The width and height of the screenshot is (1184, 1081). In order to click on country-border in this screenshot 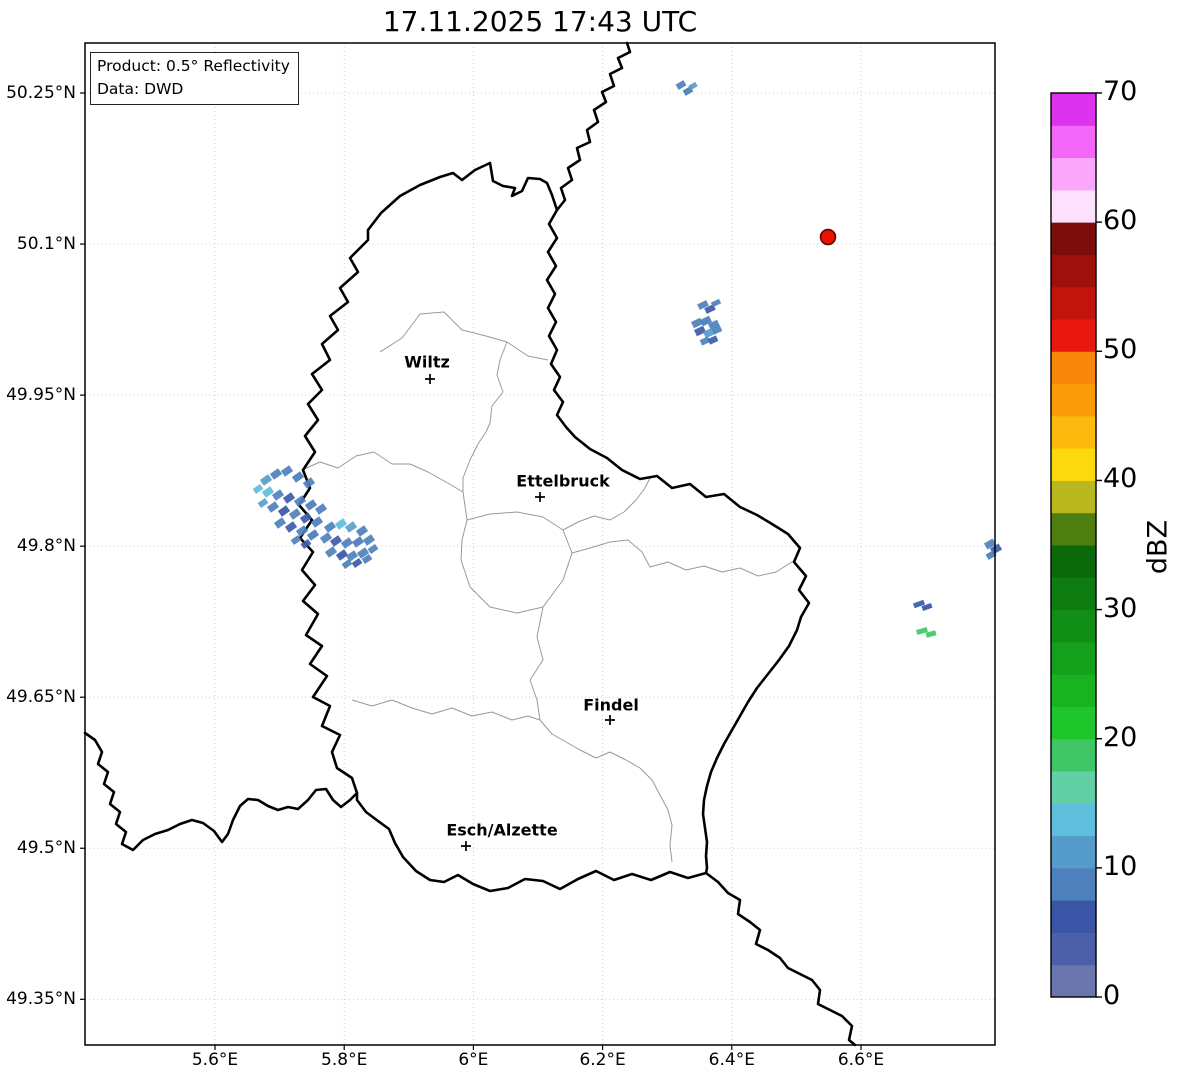, I will do `click(221, 791)`.